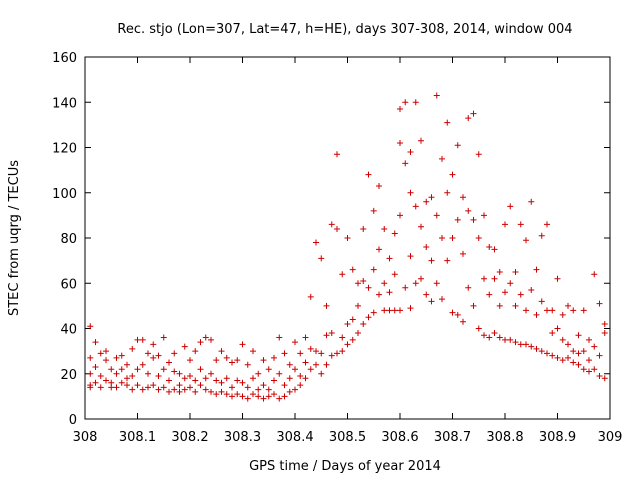 This screenshot has width=640, height=480. Describe the element at coordinates (68, 284) in the screenshot. I see `y-tick-label: 60` at that location.